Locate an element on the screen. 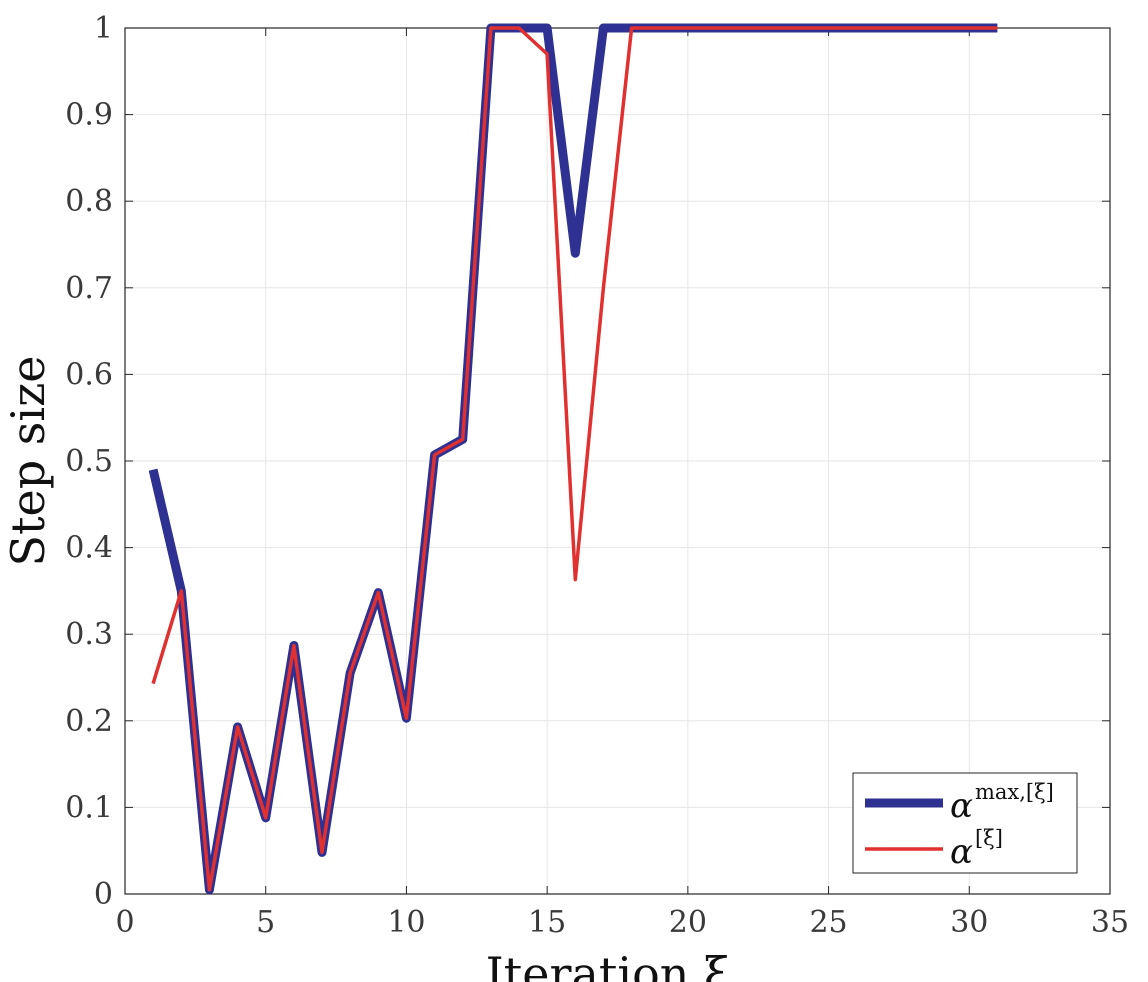 This screenshot has width=1148, height=982. x-tick-label: 15 is located at coordinates (547, 922).